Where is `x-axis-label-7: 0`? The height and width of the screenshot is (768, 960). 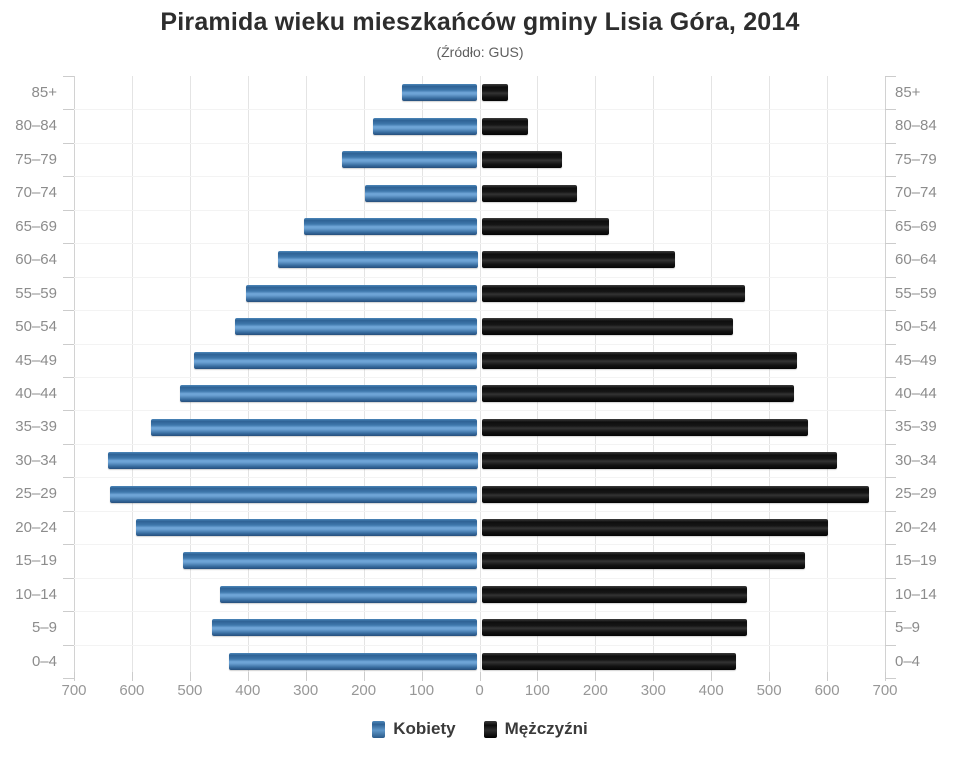
x-axis-label-7: 0 is located at coordinates (479, 690).